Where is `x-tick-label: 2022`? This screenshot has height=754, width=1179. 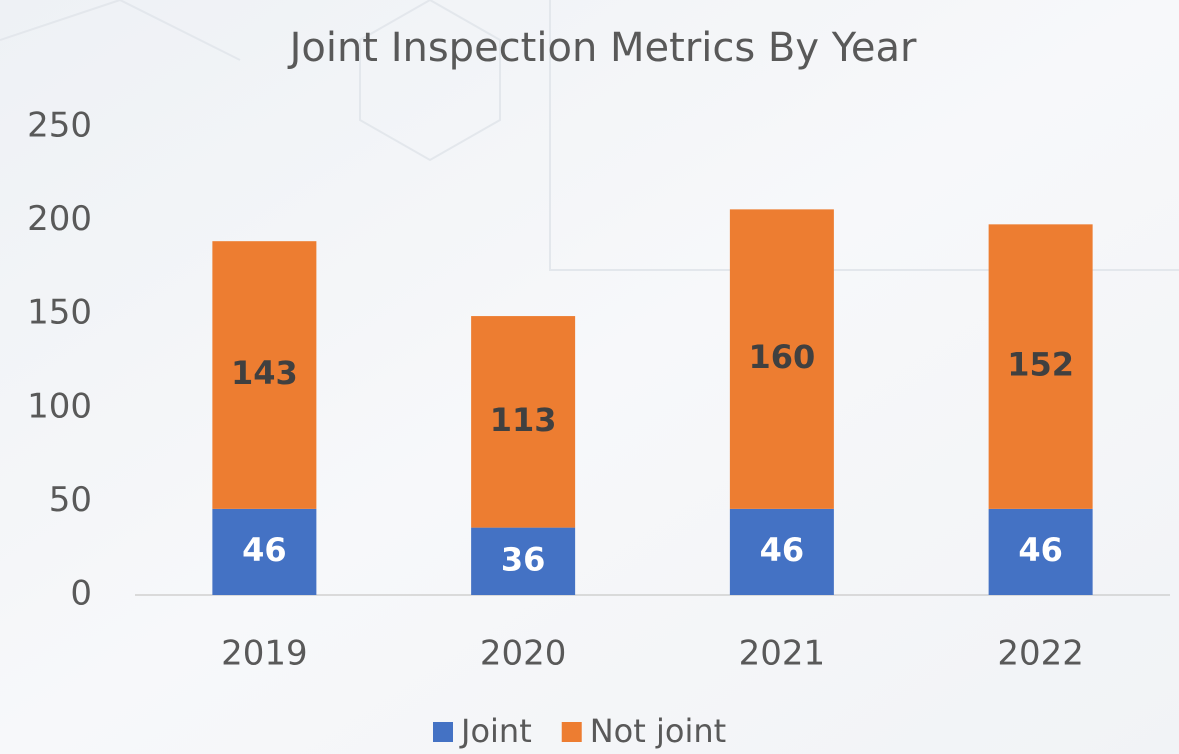
x-tick-label: 2022 is located at coordinates (1040, 654).